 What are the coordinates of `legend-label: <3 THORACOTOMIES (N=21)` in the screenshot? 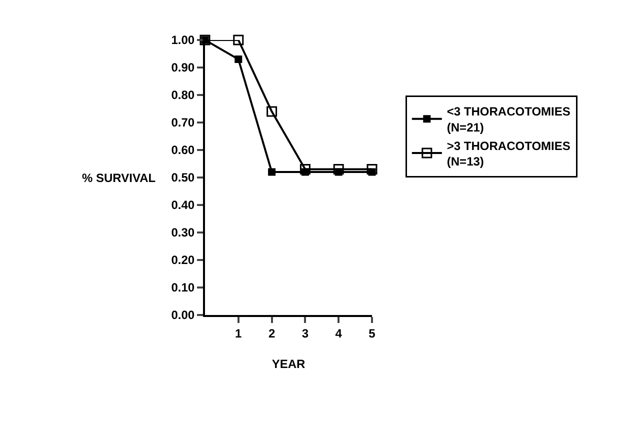 It's located at (508, 119).